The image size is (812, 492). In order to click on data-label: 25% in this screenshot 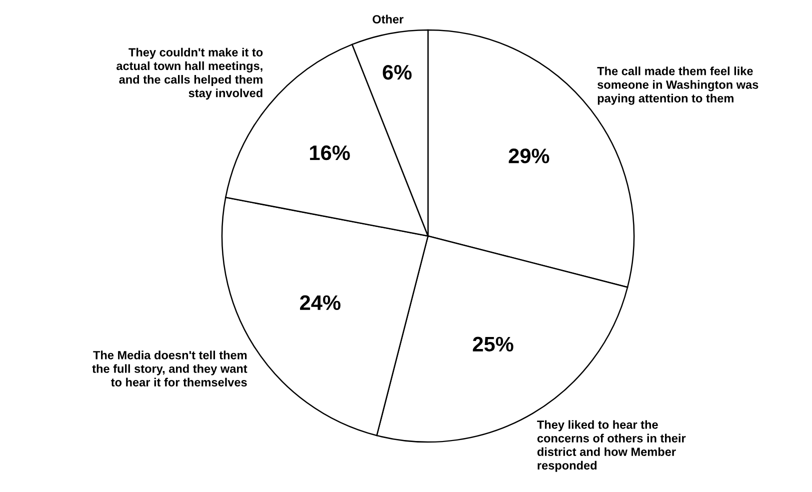, I will do `click(493, 344)`.